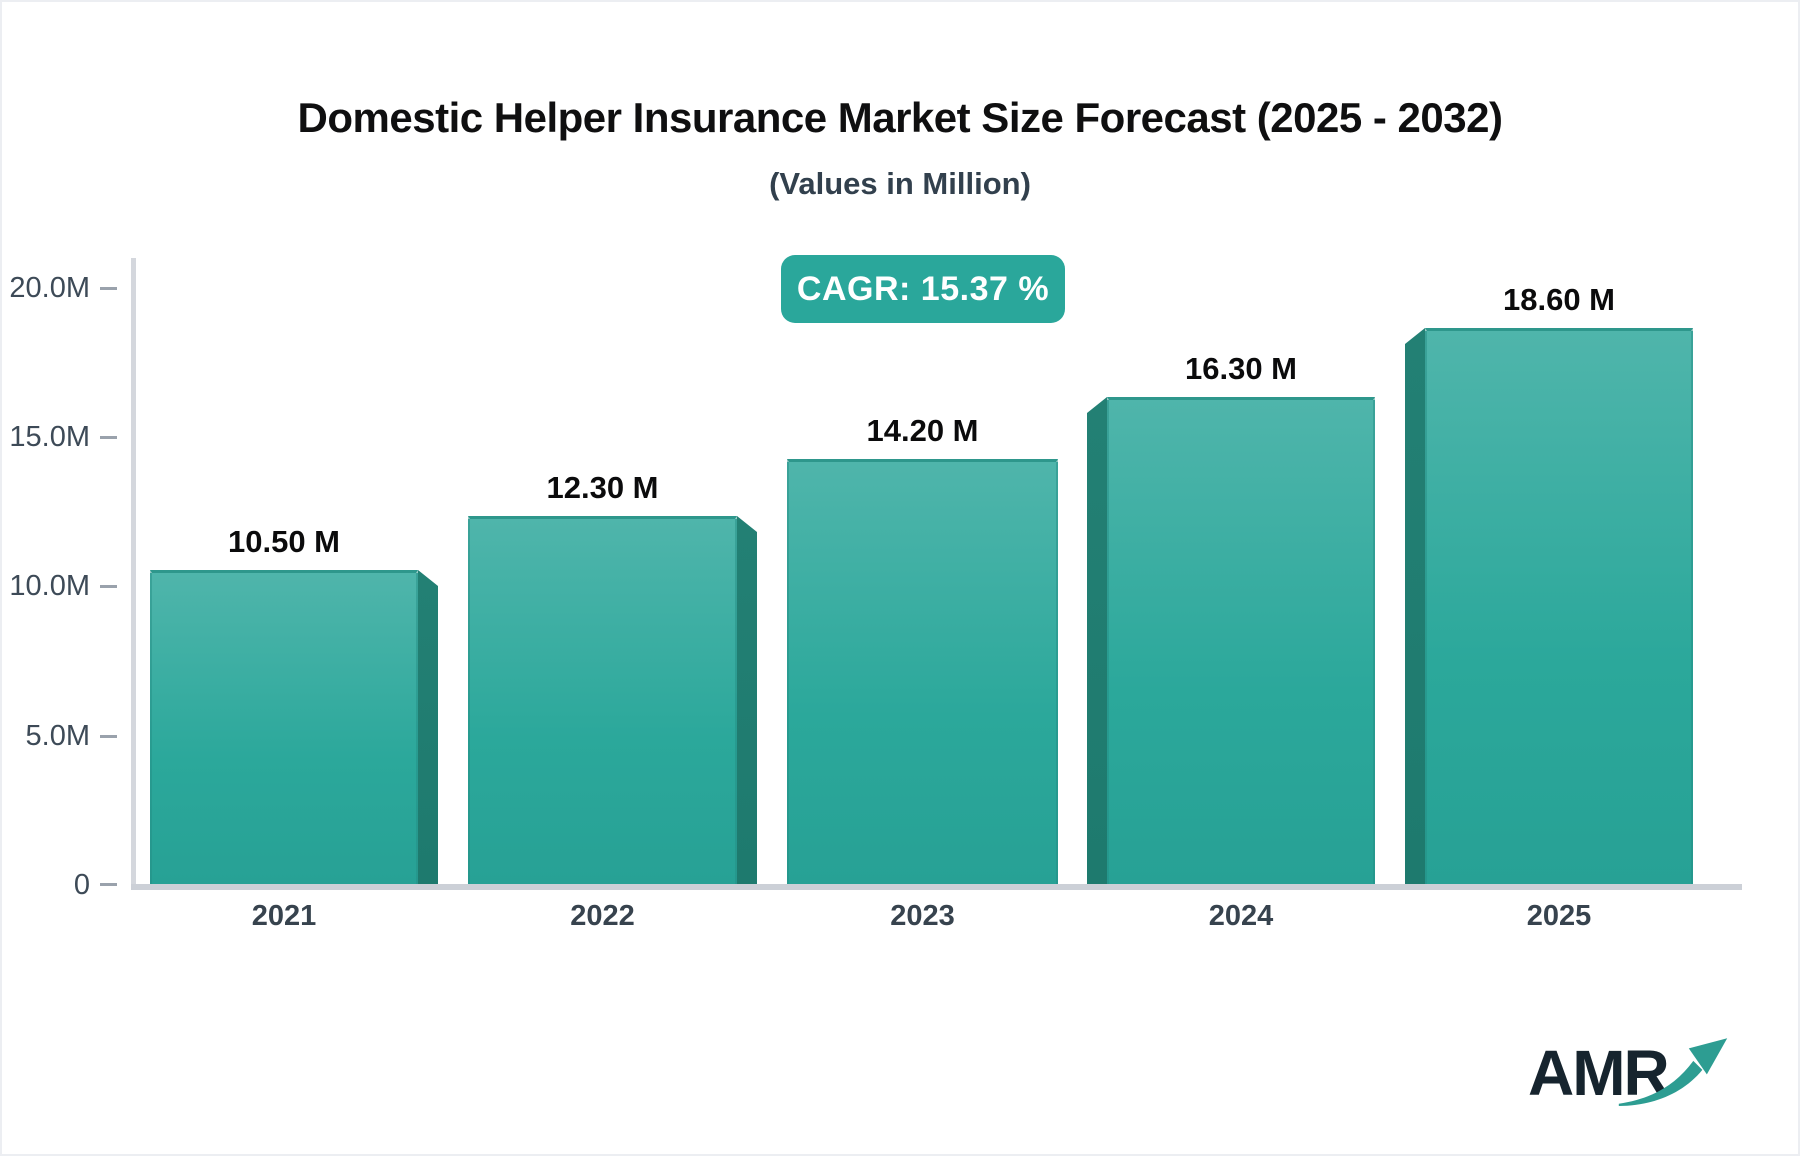 The image size is (1800, 1156). I want to click on bar-2021-side, so click(428, 727).